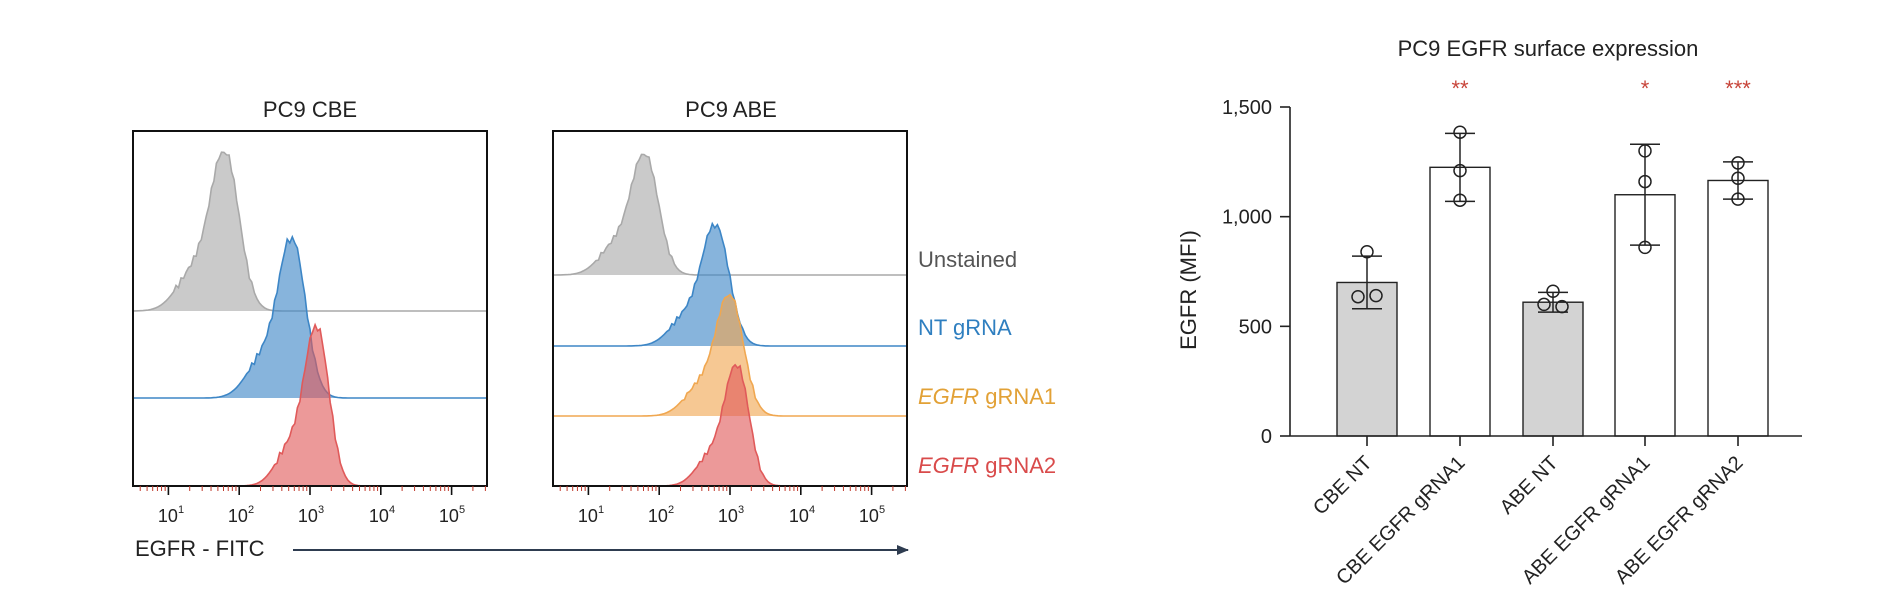 The height and width of the screenshot is (612, 1880). What do you see at coordinates (661, 515) in the screenshot?
I see `abe-tick-label: 10²` at bounding box center [661, 515].